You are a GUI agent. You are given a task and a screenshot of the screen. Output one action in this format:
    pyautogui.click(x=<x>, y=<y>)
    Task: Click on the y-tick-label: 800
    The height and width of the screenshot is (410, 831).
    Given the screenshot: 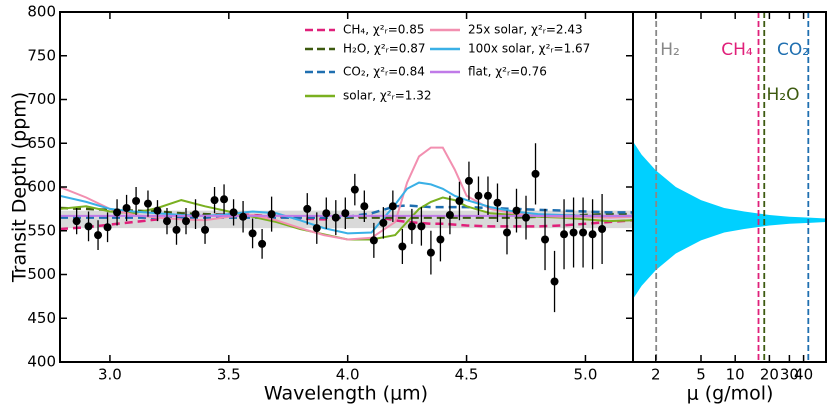 What is the action you would take?
    pyautogui.click(x=41, y=12)
    